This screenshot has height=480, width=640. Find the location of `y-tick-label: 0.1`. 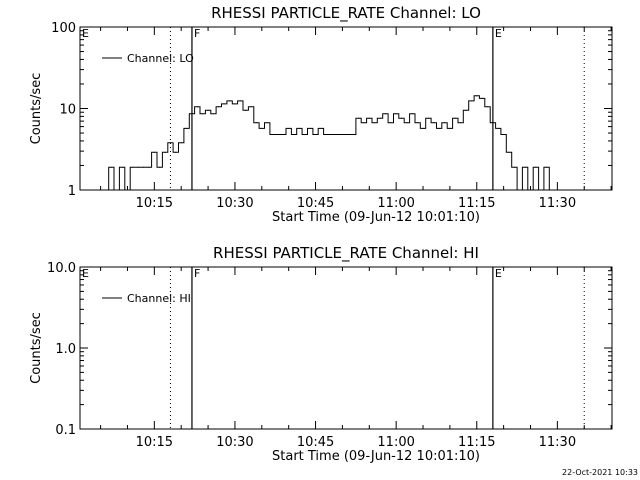

y-tick-label: 0.1 is located at coordinates (65, 430).